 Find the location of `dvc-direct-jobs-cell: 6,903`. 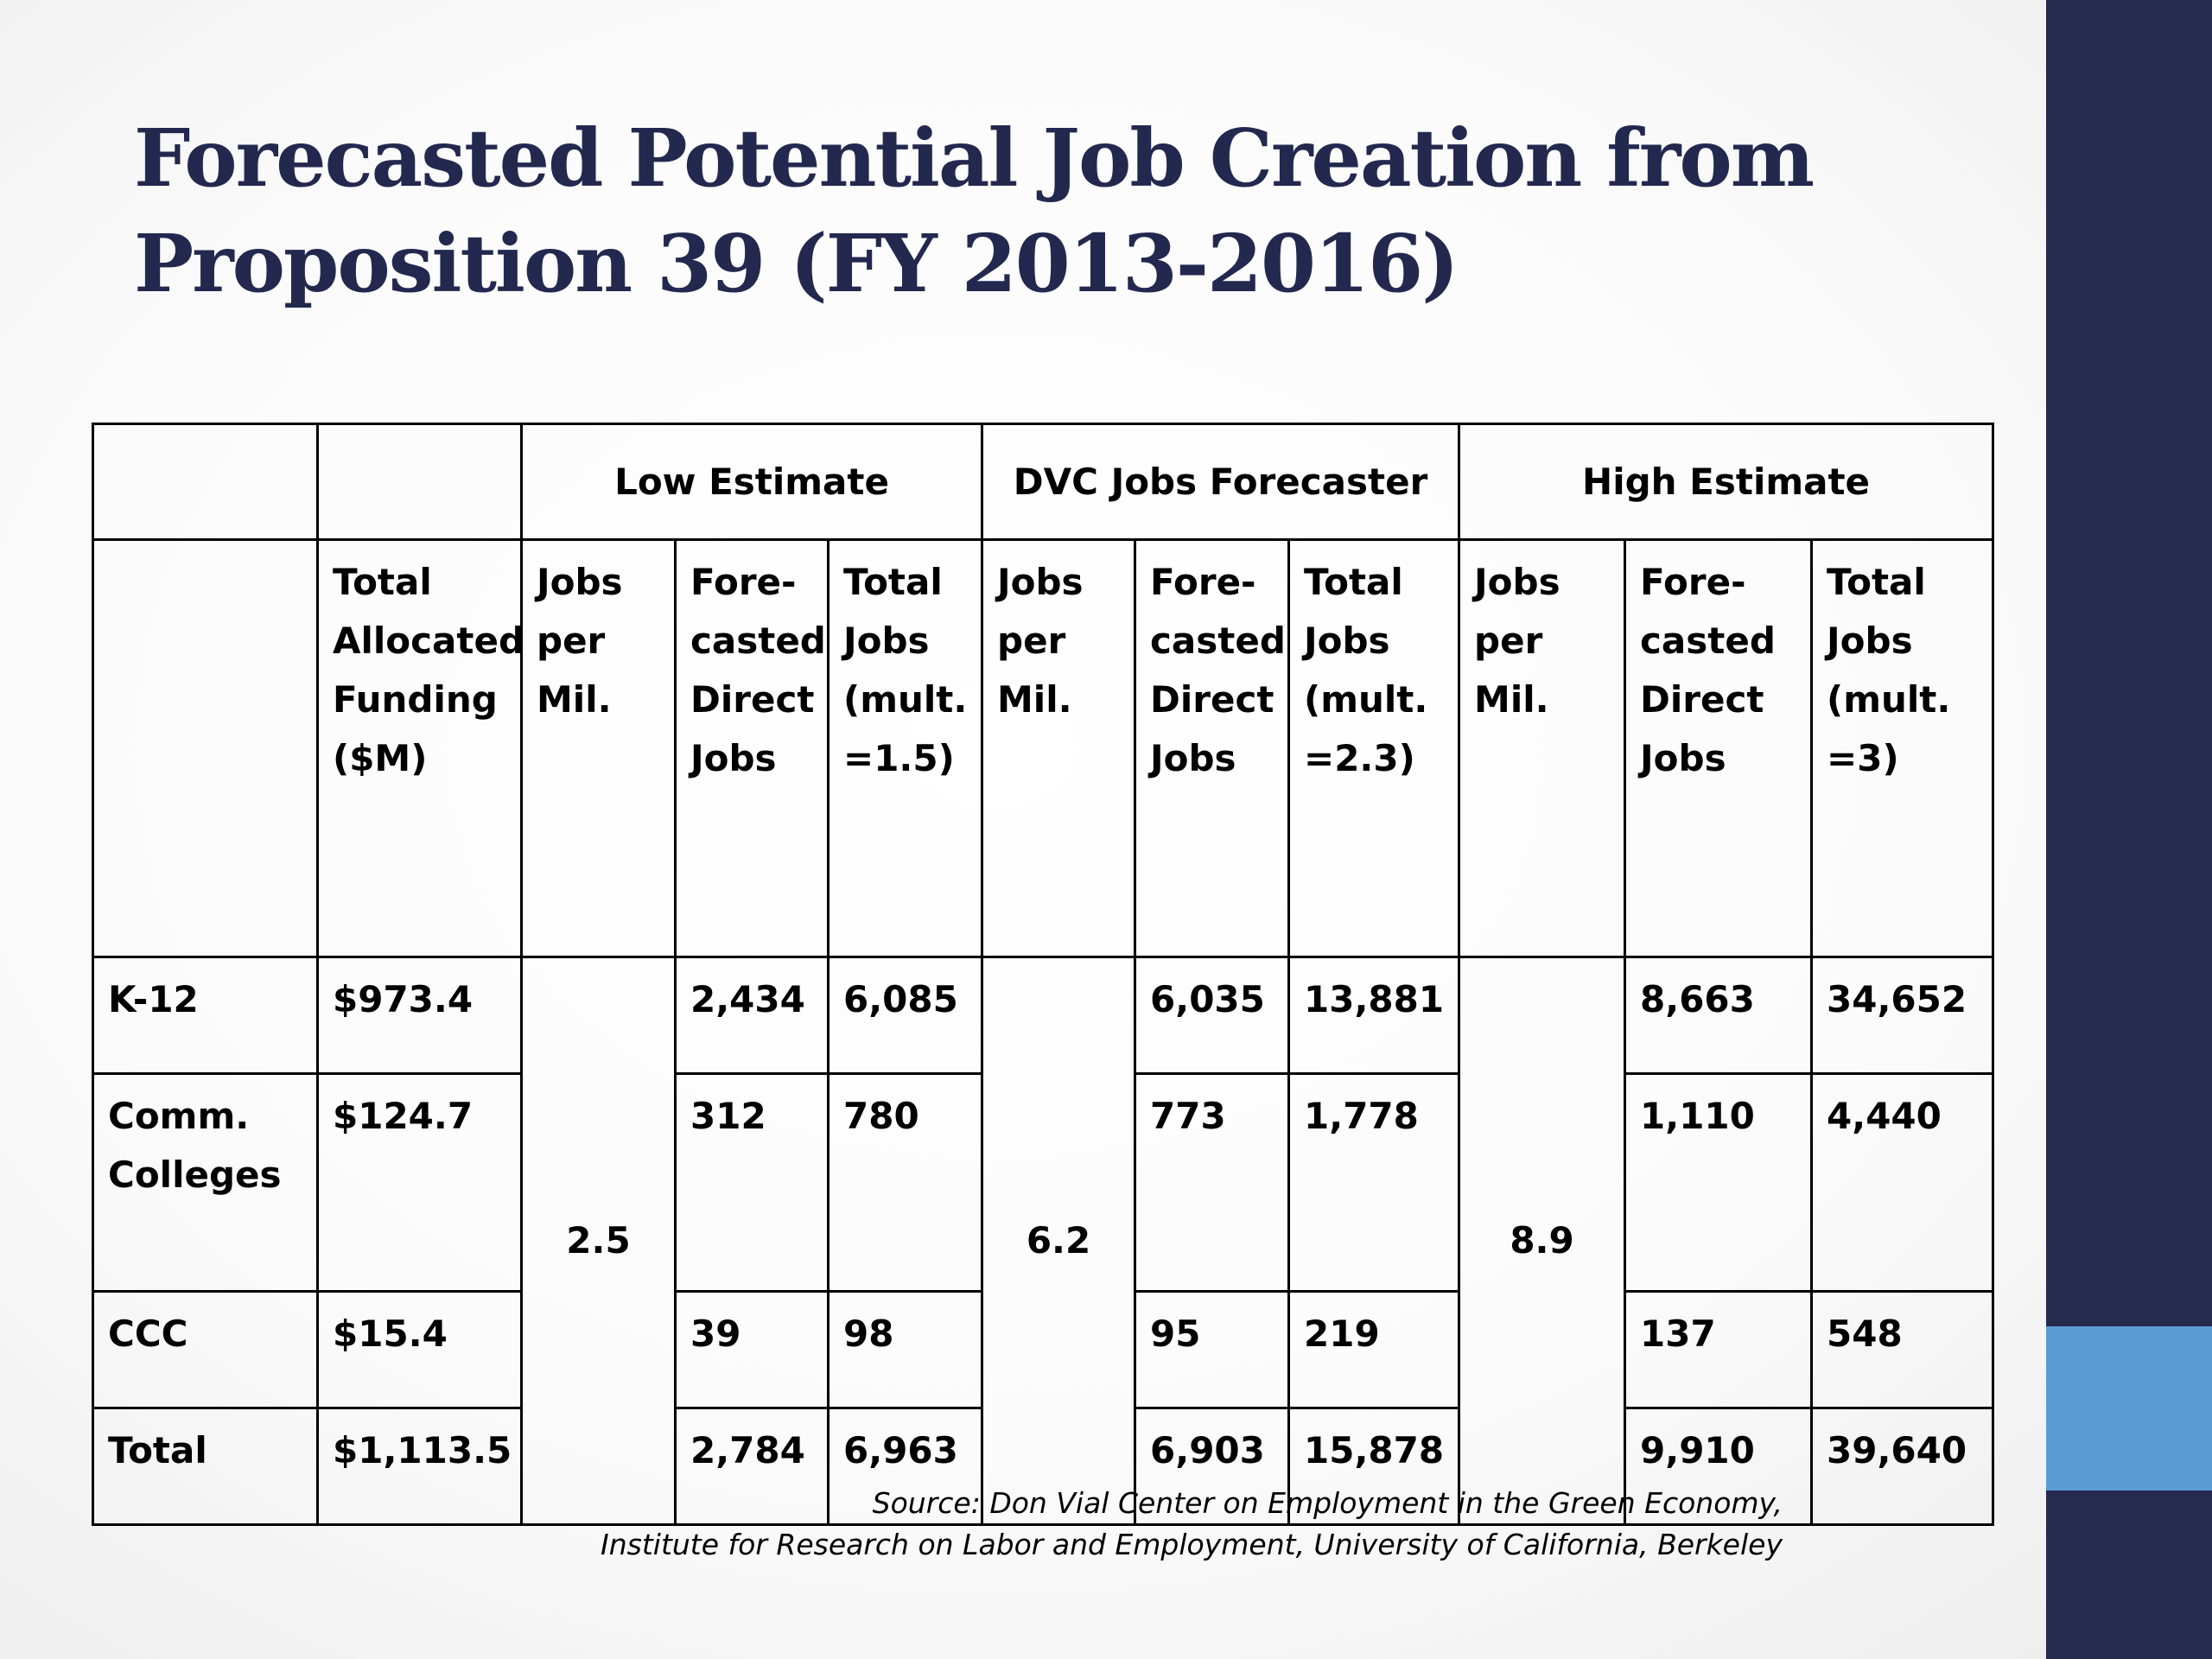

dvc-direct-jobs-cell: 6,903 is located at coordinates (1212, 1466).